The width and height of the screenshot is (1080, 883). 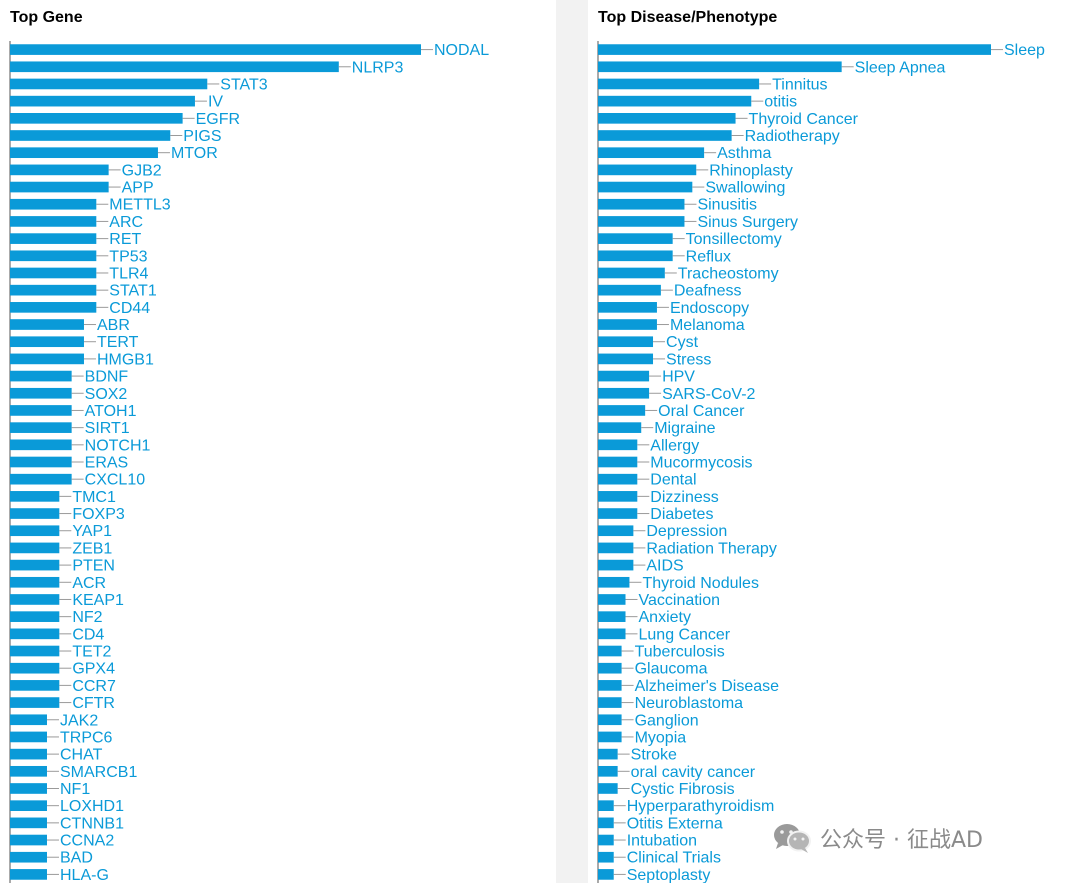 I want to click on disease-category-label: Intubation, so click(x=662, y=841).